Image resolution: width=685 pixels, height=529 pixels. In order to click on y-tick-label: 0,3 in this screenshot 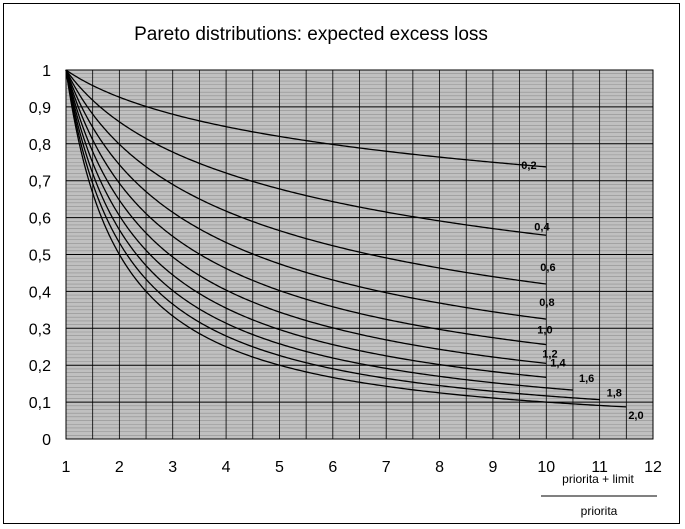, I will do `click(40, 329)`.